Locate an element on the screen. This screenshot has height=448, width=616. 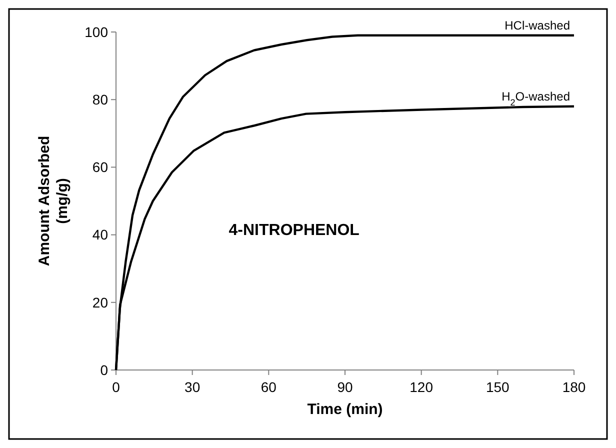
annotation: 4-NITROPHENOL is located at coordinates (294, 230).